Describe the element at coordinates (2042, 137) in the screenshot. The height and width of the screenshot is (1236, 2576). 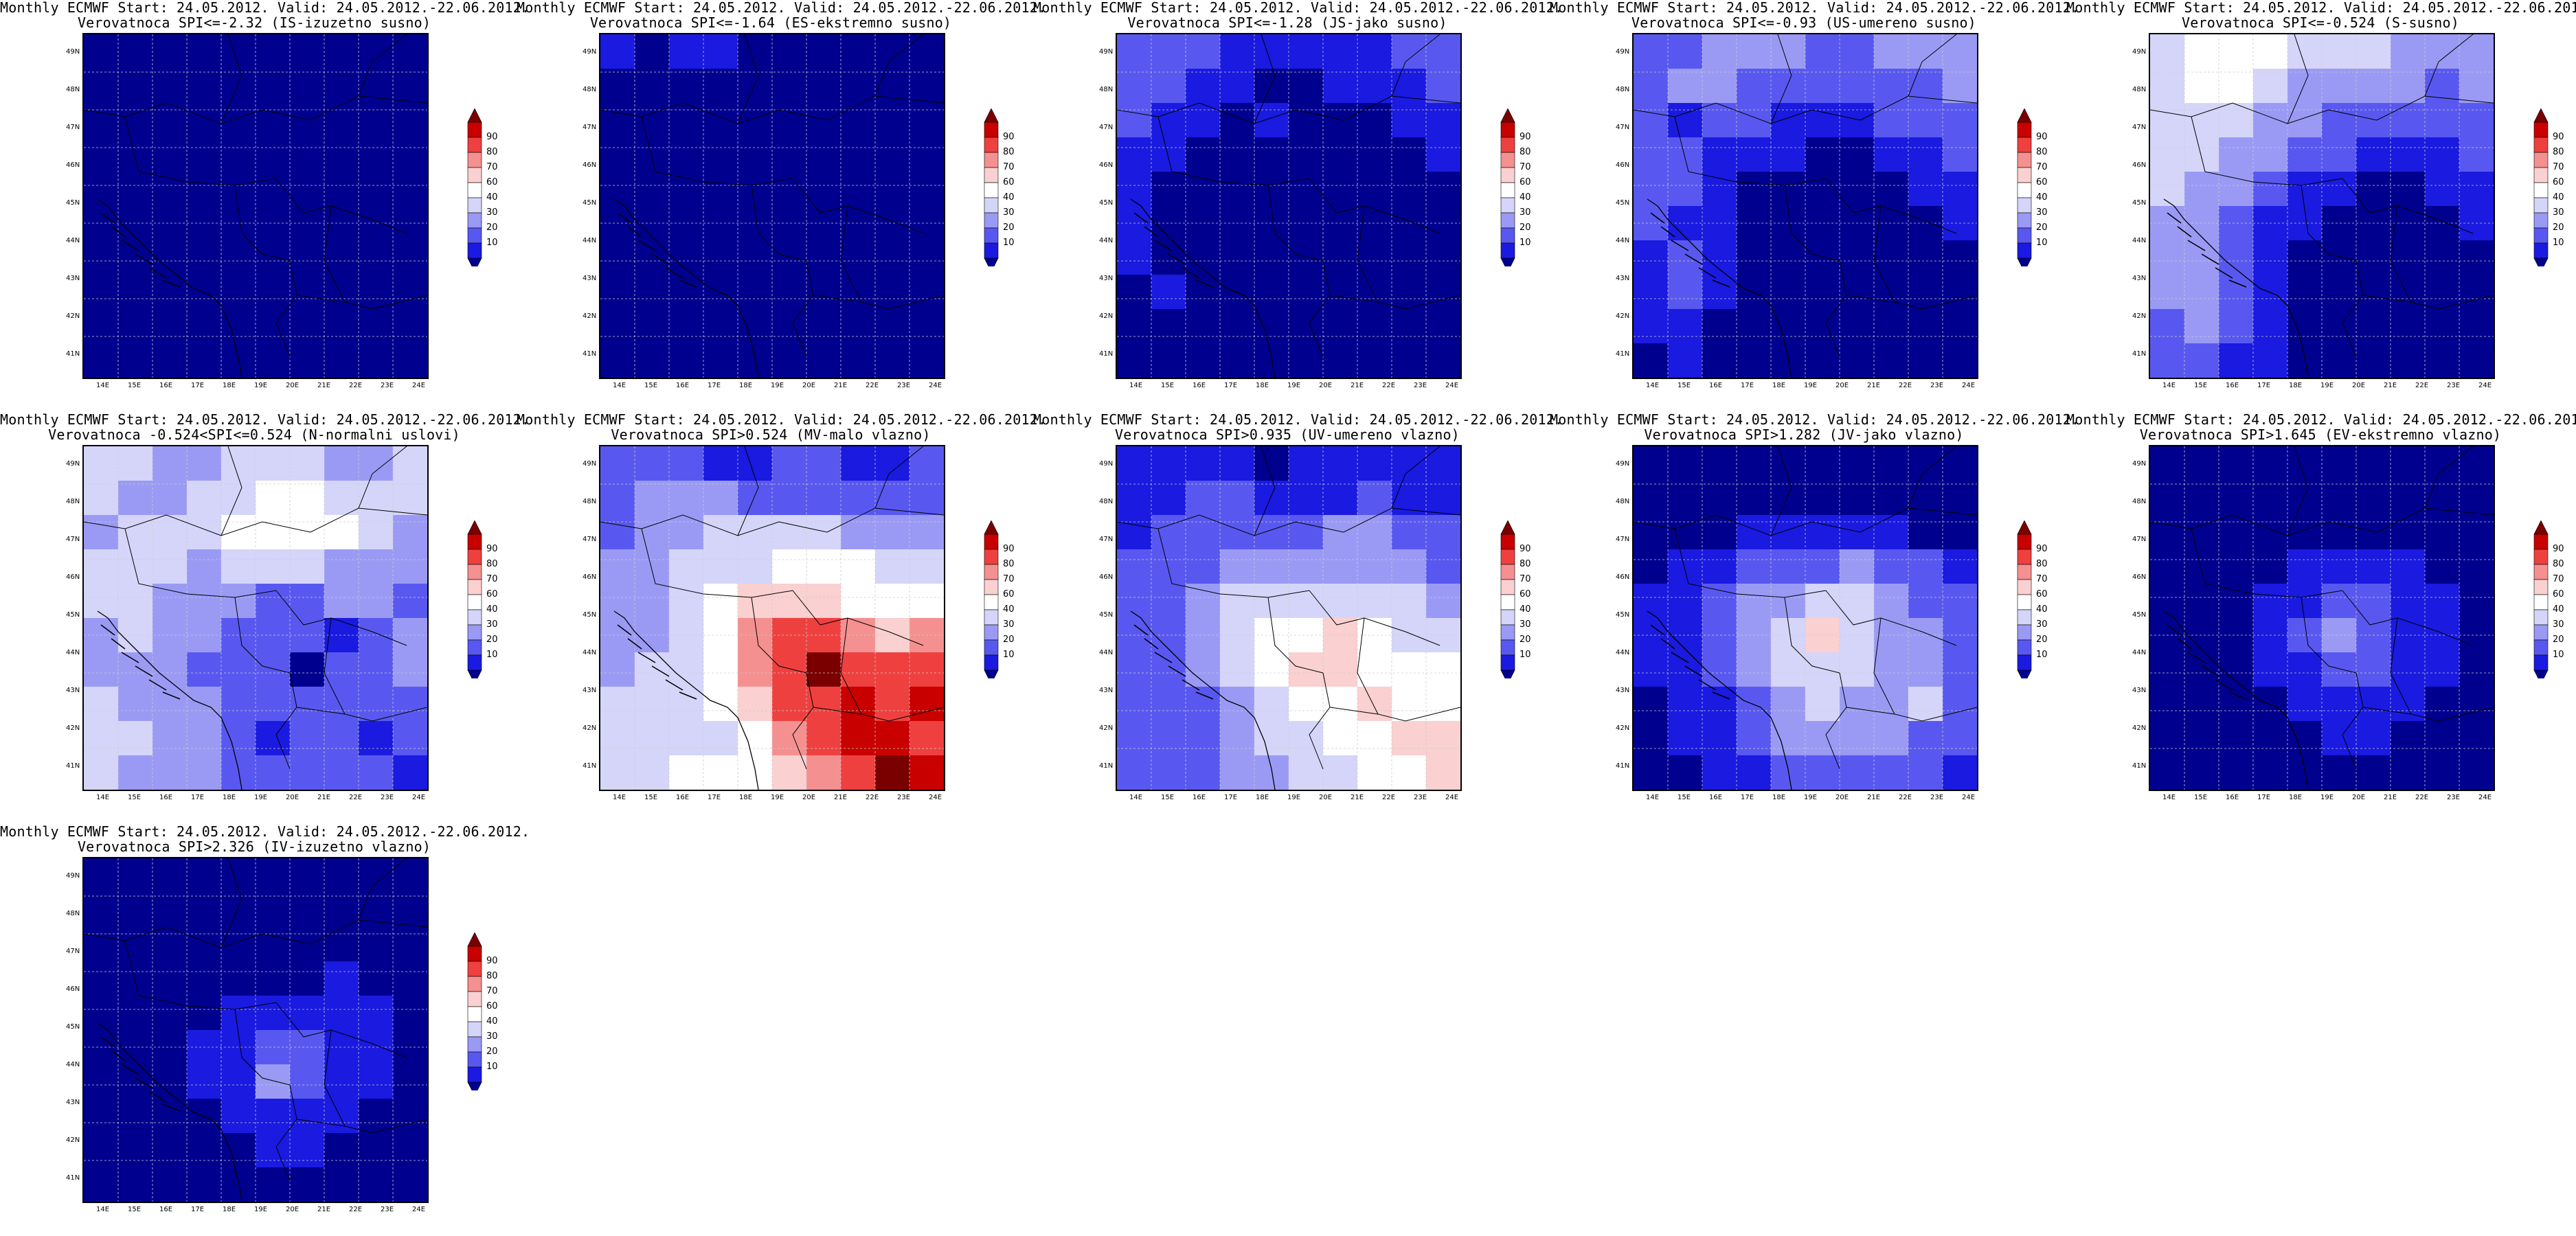
I see `colorbar-label: 90` at that location.